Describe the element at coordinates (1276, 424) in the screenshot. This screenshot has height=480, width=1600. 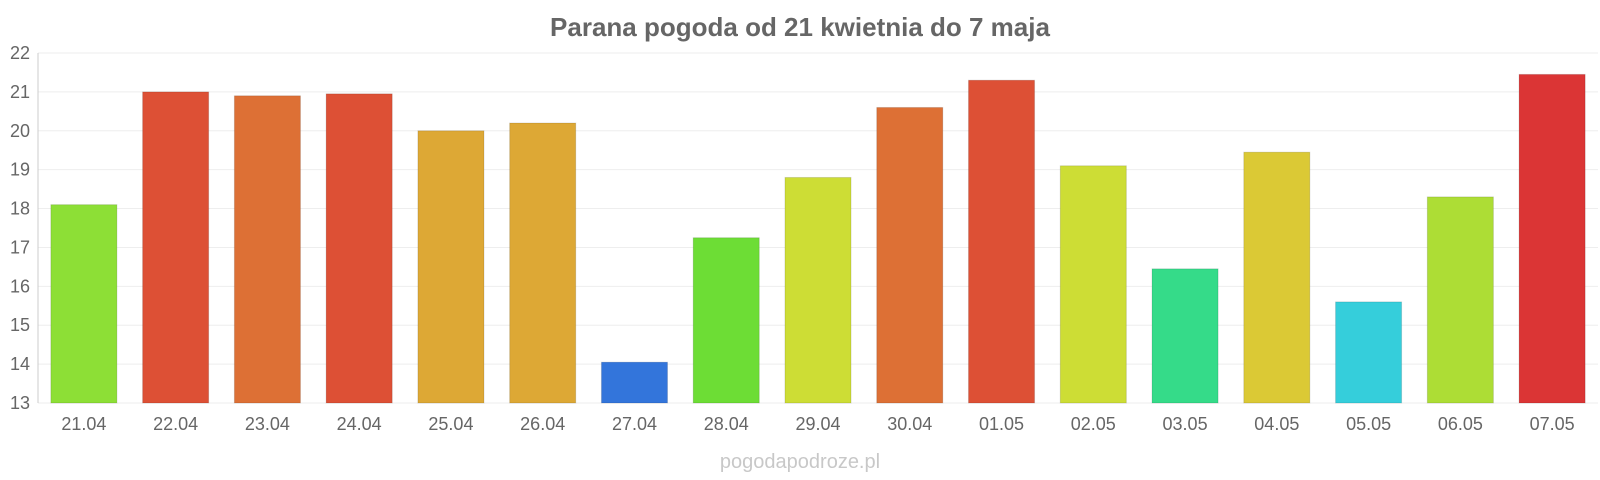
I see `x-tick-label: 04.05` at that location.